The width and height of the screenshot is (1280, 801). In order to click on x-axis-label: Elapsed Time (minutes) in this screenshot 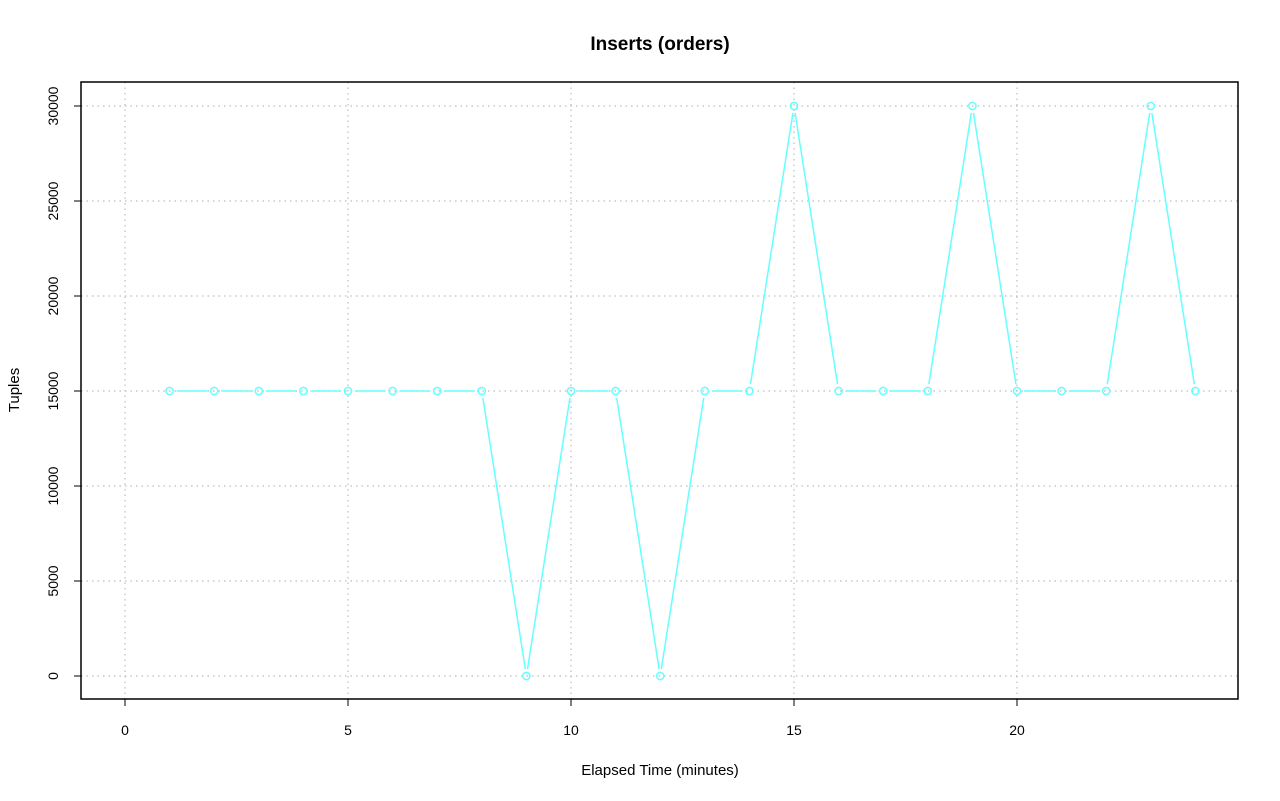, I will do `click(660, 770)`.